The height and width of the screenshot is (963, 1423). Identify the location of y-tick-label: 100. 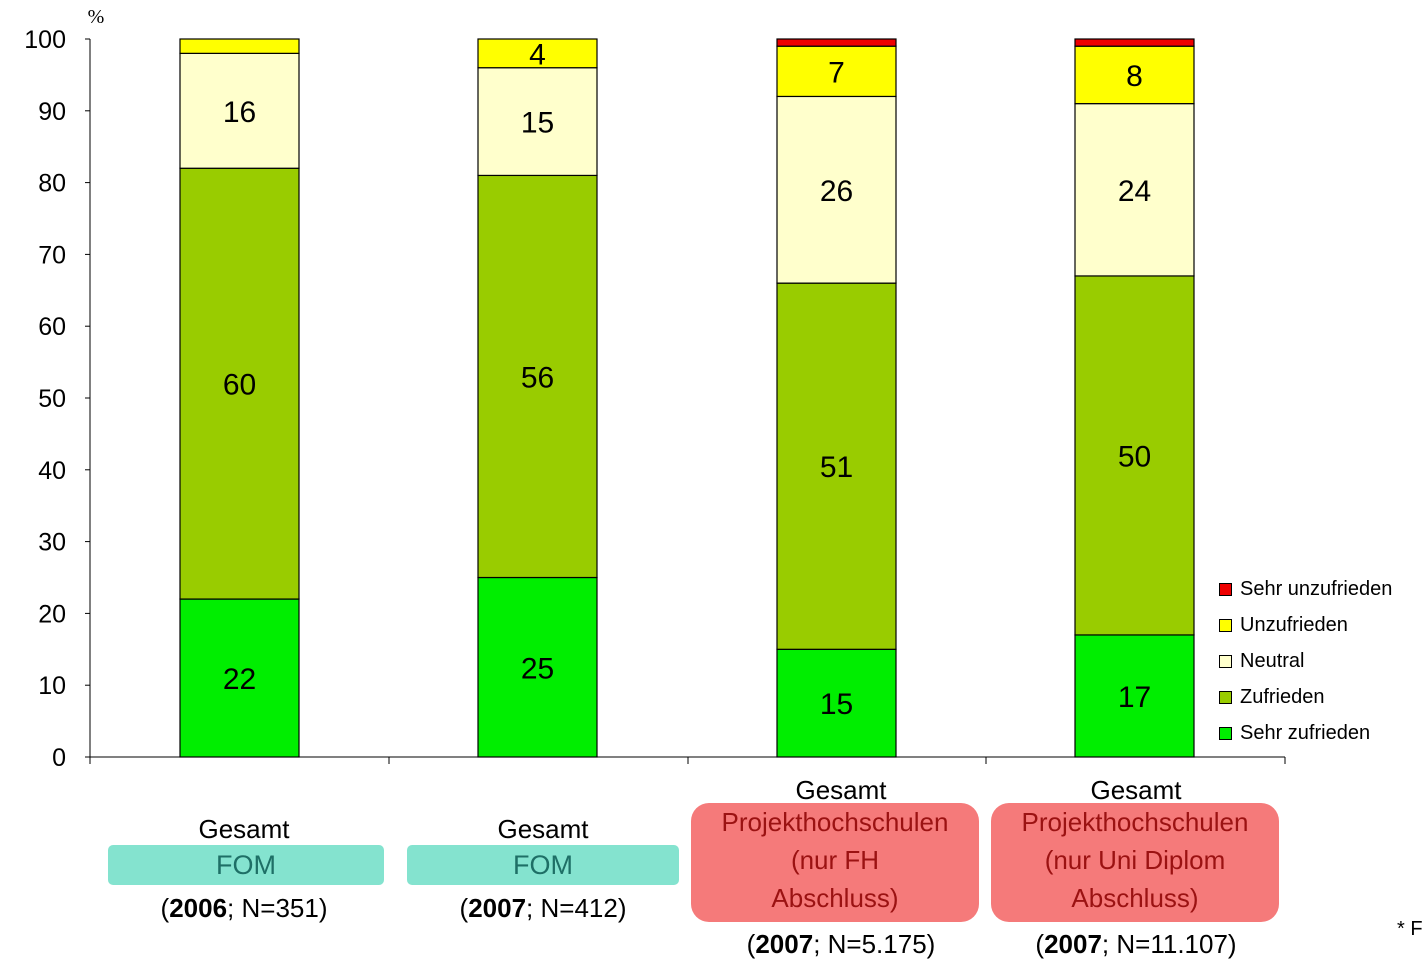
(45, 40).